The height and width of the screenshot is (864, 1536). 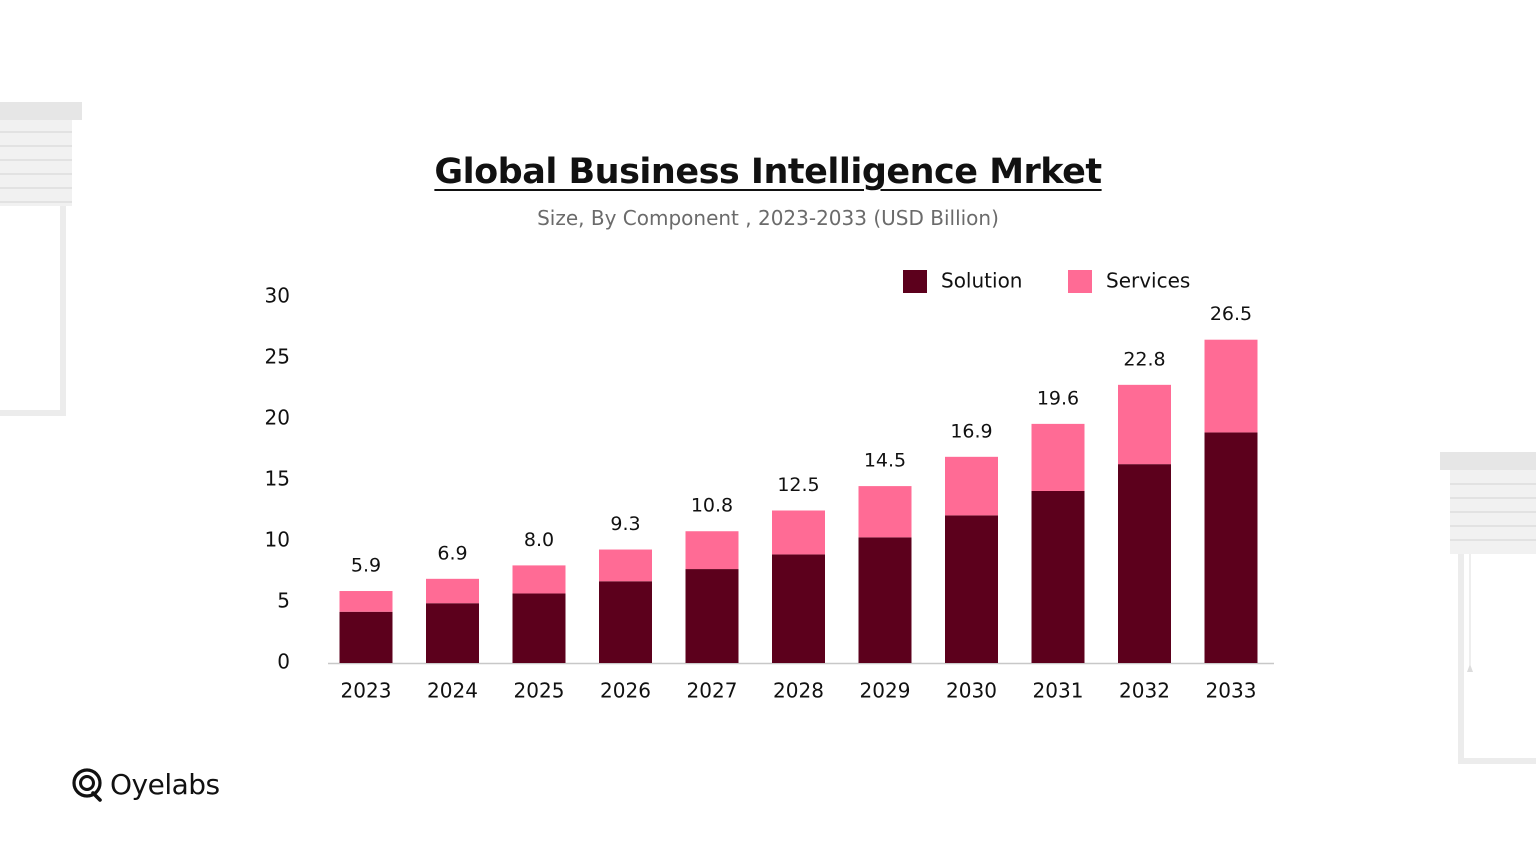 What do you see at coordinates (798, 532) in the screenshot?
I see `bar-services-2028` at bounding box center [798, 532].